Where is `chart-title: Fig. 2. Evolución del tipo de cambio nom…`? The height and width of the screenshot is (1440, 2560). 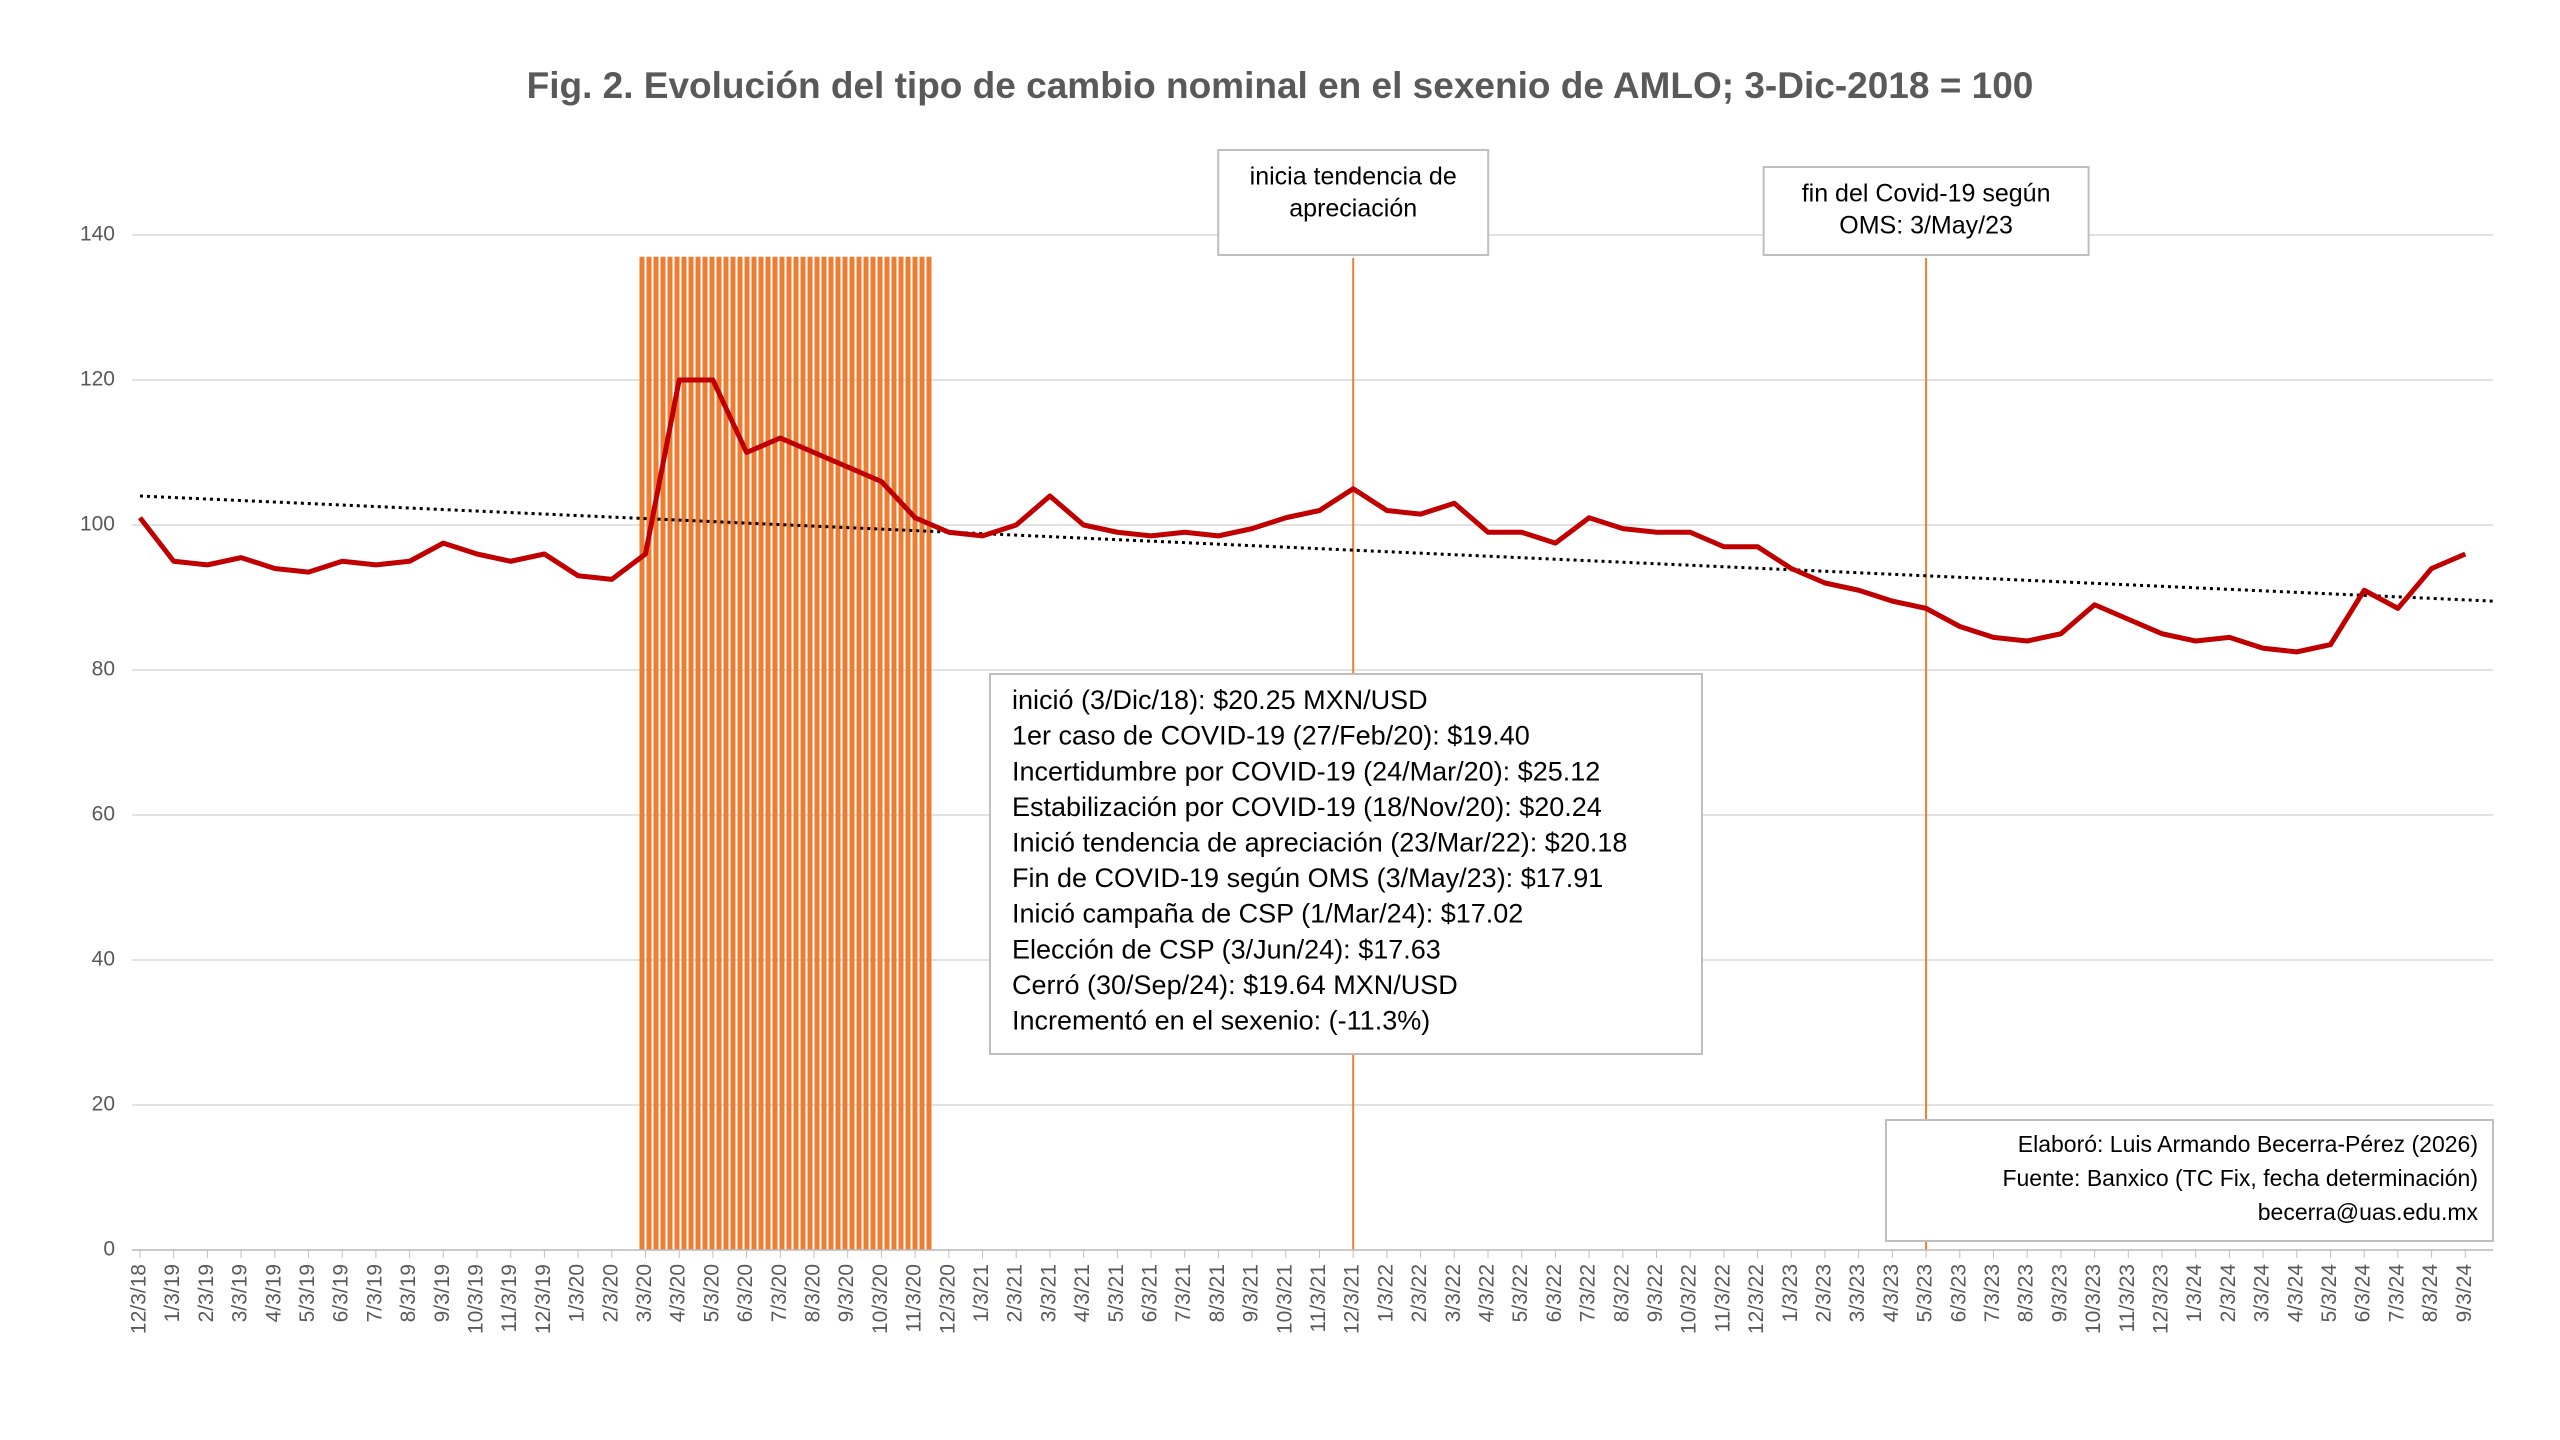 chart-title: Fig. 2. Evolución del tipo de cambio nom… is located at coordinates (1280, 85).